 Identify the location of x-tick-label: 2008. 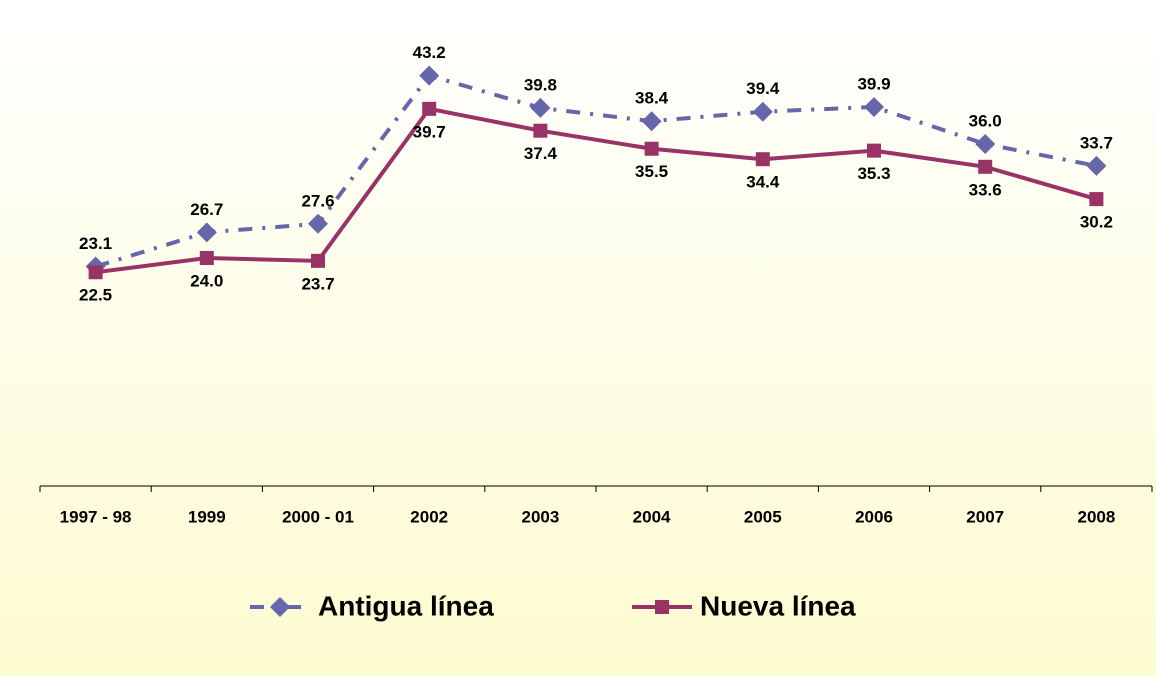
(1096, 516).